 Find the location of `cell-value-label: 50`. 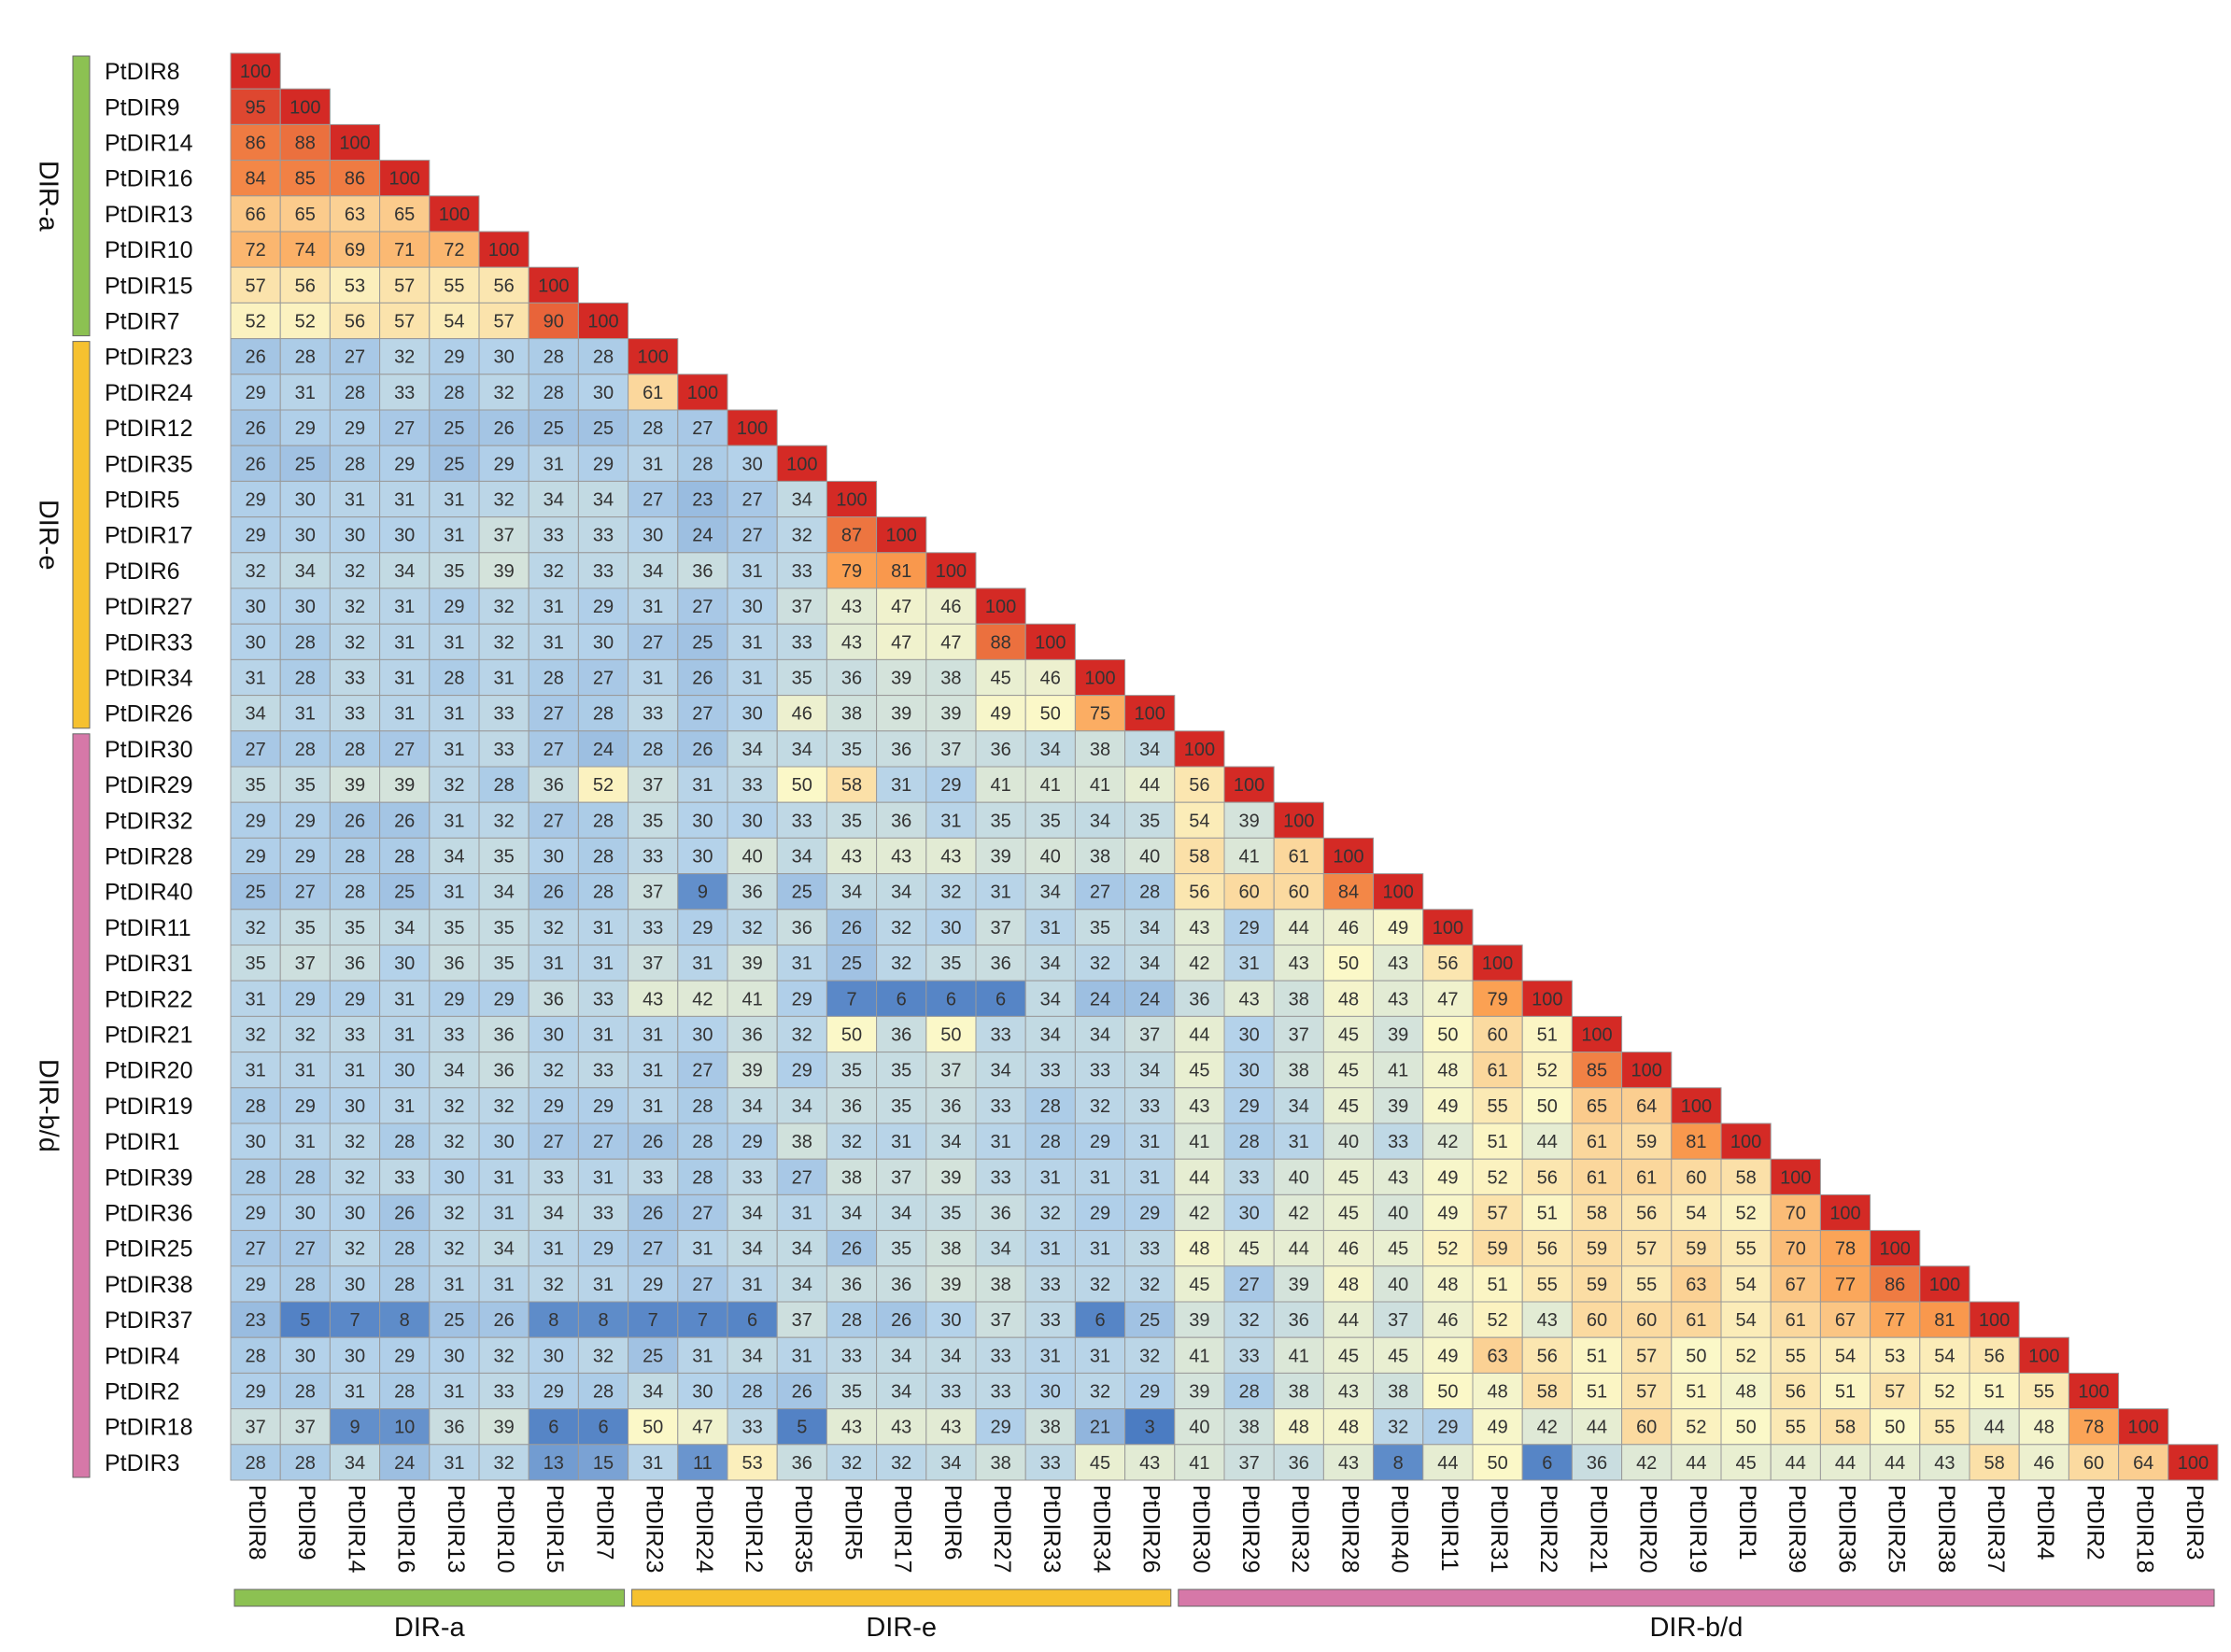

cell-value-label: 50 is located at coordinates (851, 1035).